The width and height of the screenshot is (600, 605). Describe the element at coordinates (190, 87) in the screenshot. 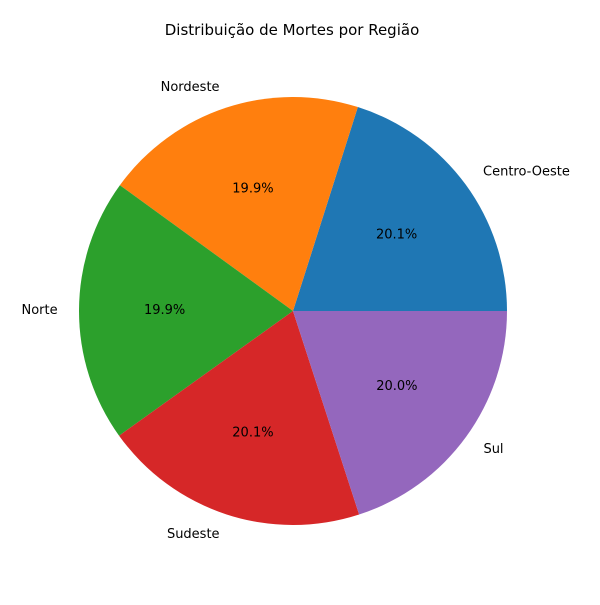

I see `slice-label-nordeste: Nordeste` at that location.